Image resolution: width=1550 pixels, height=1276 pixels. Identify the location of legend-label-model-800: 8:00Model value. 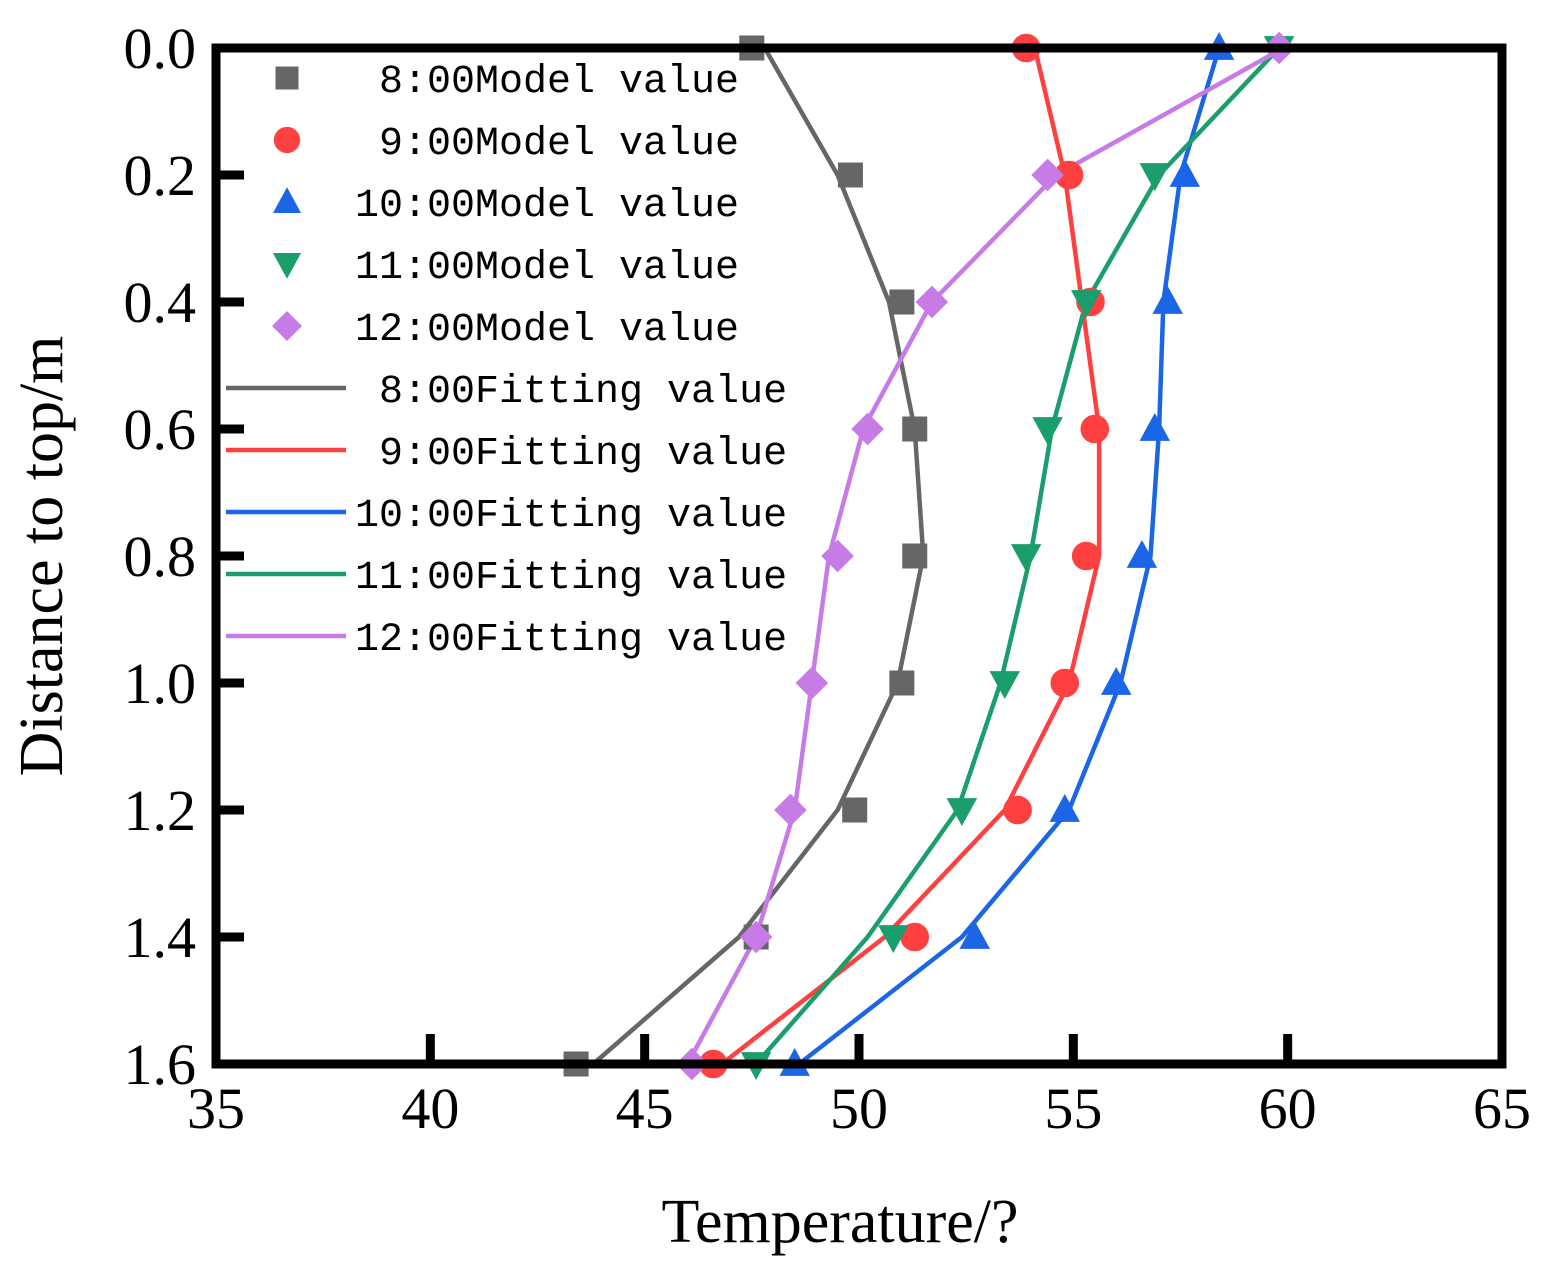
(547, 82).